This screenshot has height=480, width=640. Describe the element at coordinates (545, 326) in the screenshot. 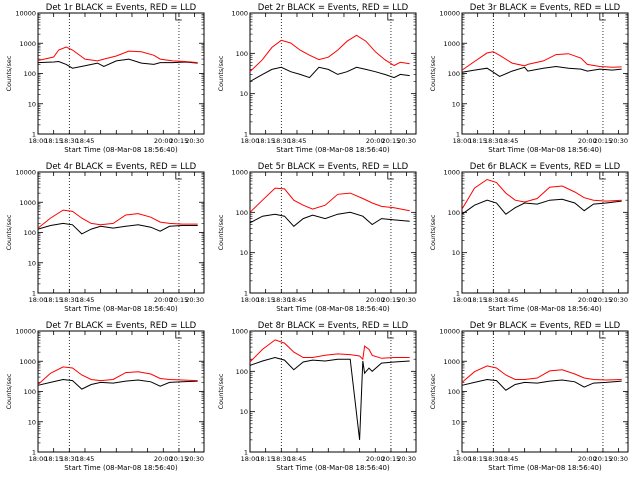

I see `chart-title: Det 9r BLACK = Events, RED = LLD` at that location.